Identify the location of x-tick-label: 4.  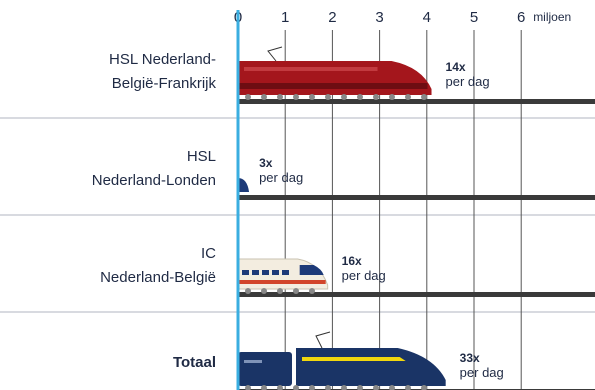
(427, 17).